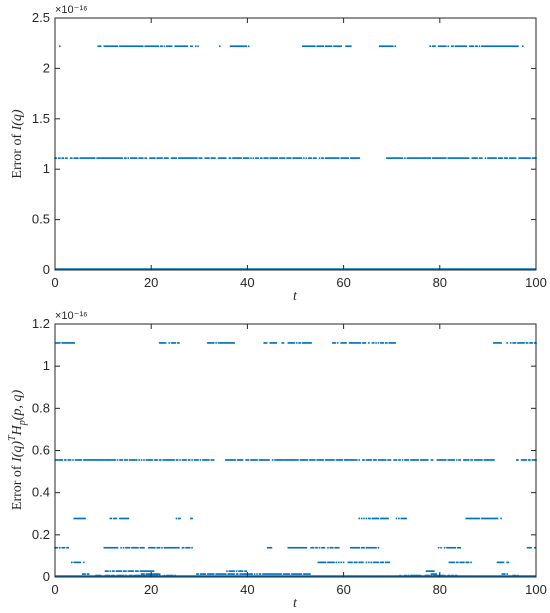  What do you see at coordinates (295, 296) in the screenshot?
I see `top-plot-x-axis-label: t` at bounding box center [295, 296].